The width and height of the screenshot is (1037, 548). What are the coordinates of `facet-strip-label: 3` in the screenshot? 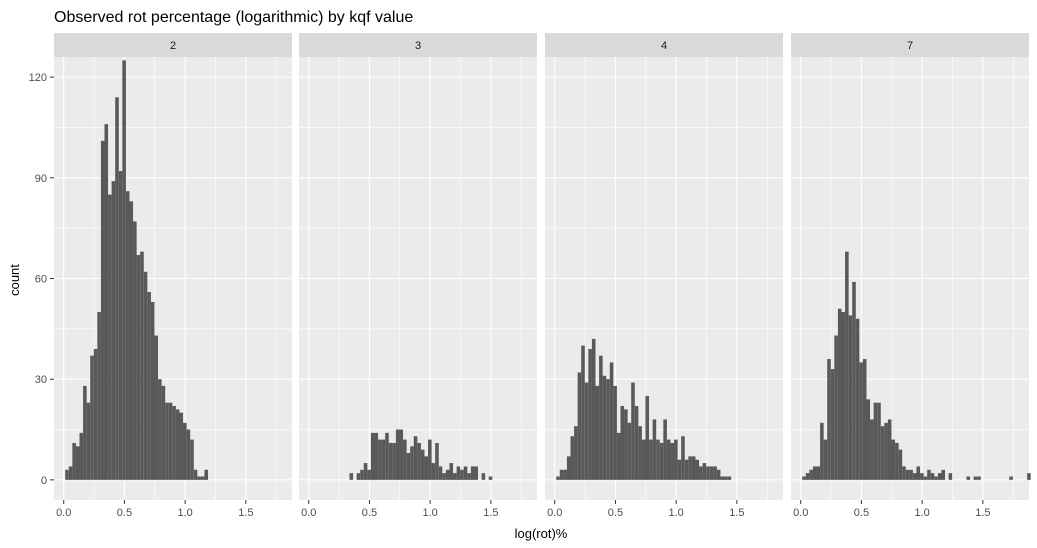 It's located at (418, 46).